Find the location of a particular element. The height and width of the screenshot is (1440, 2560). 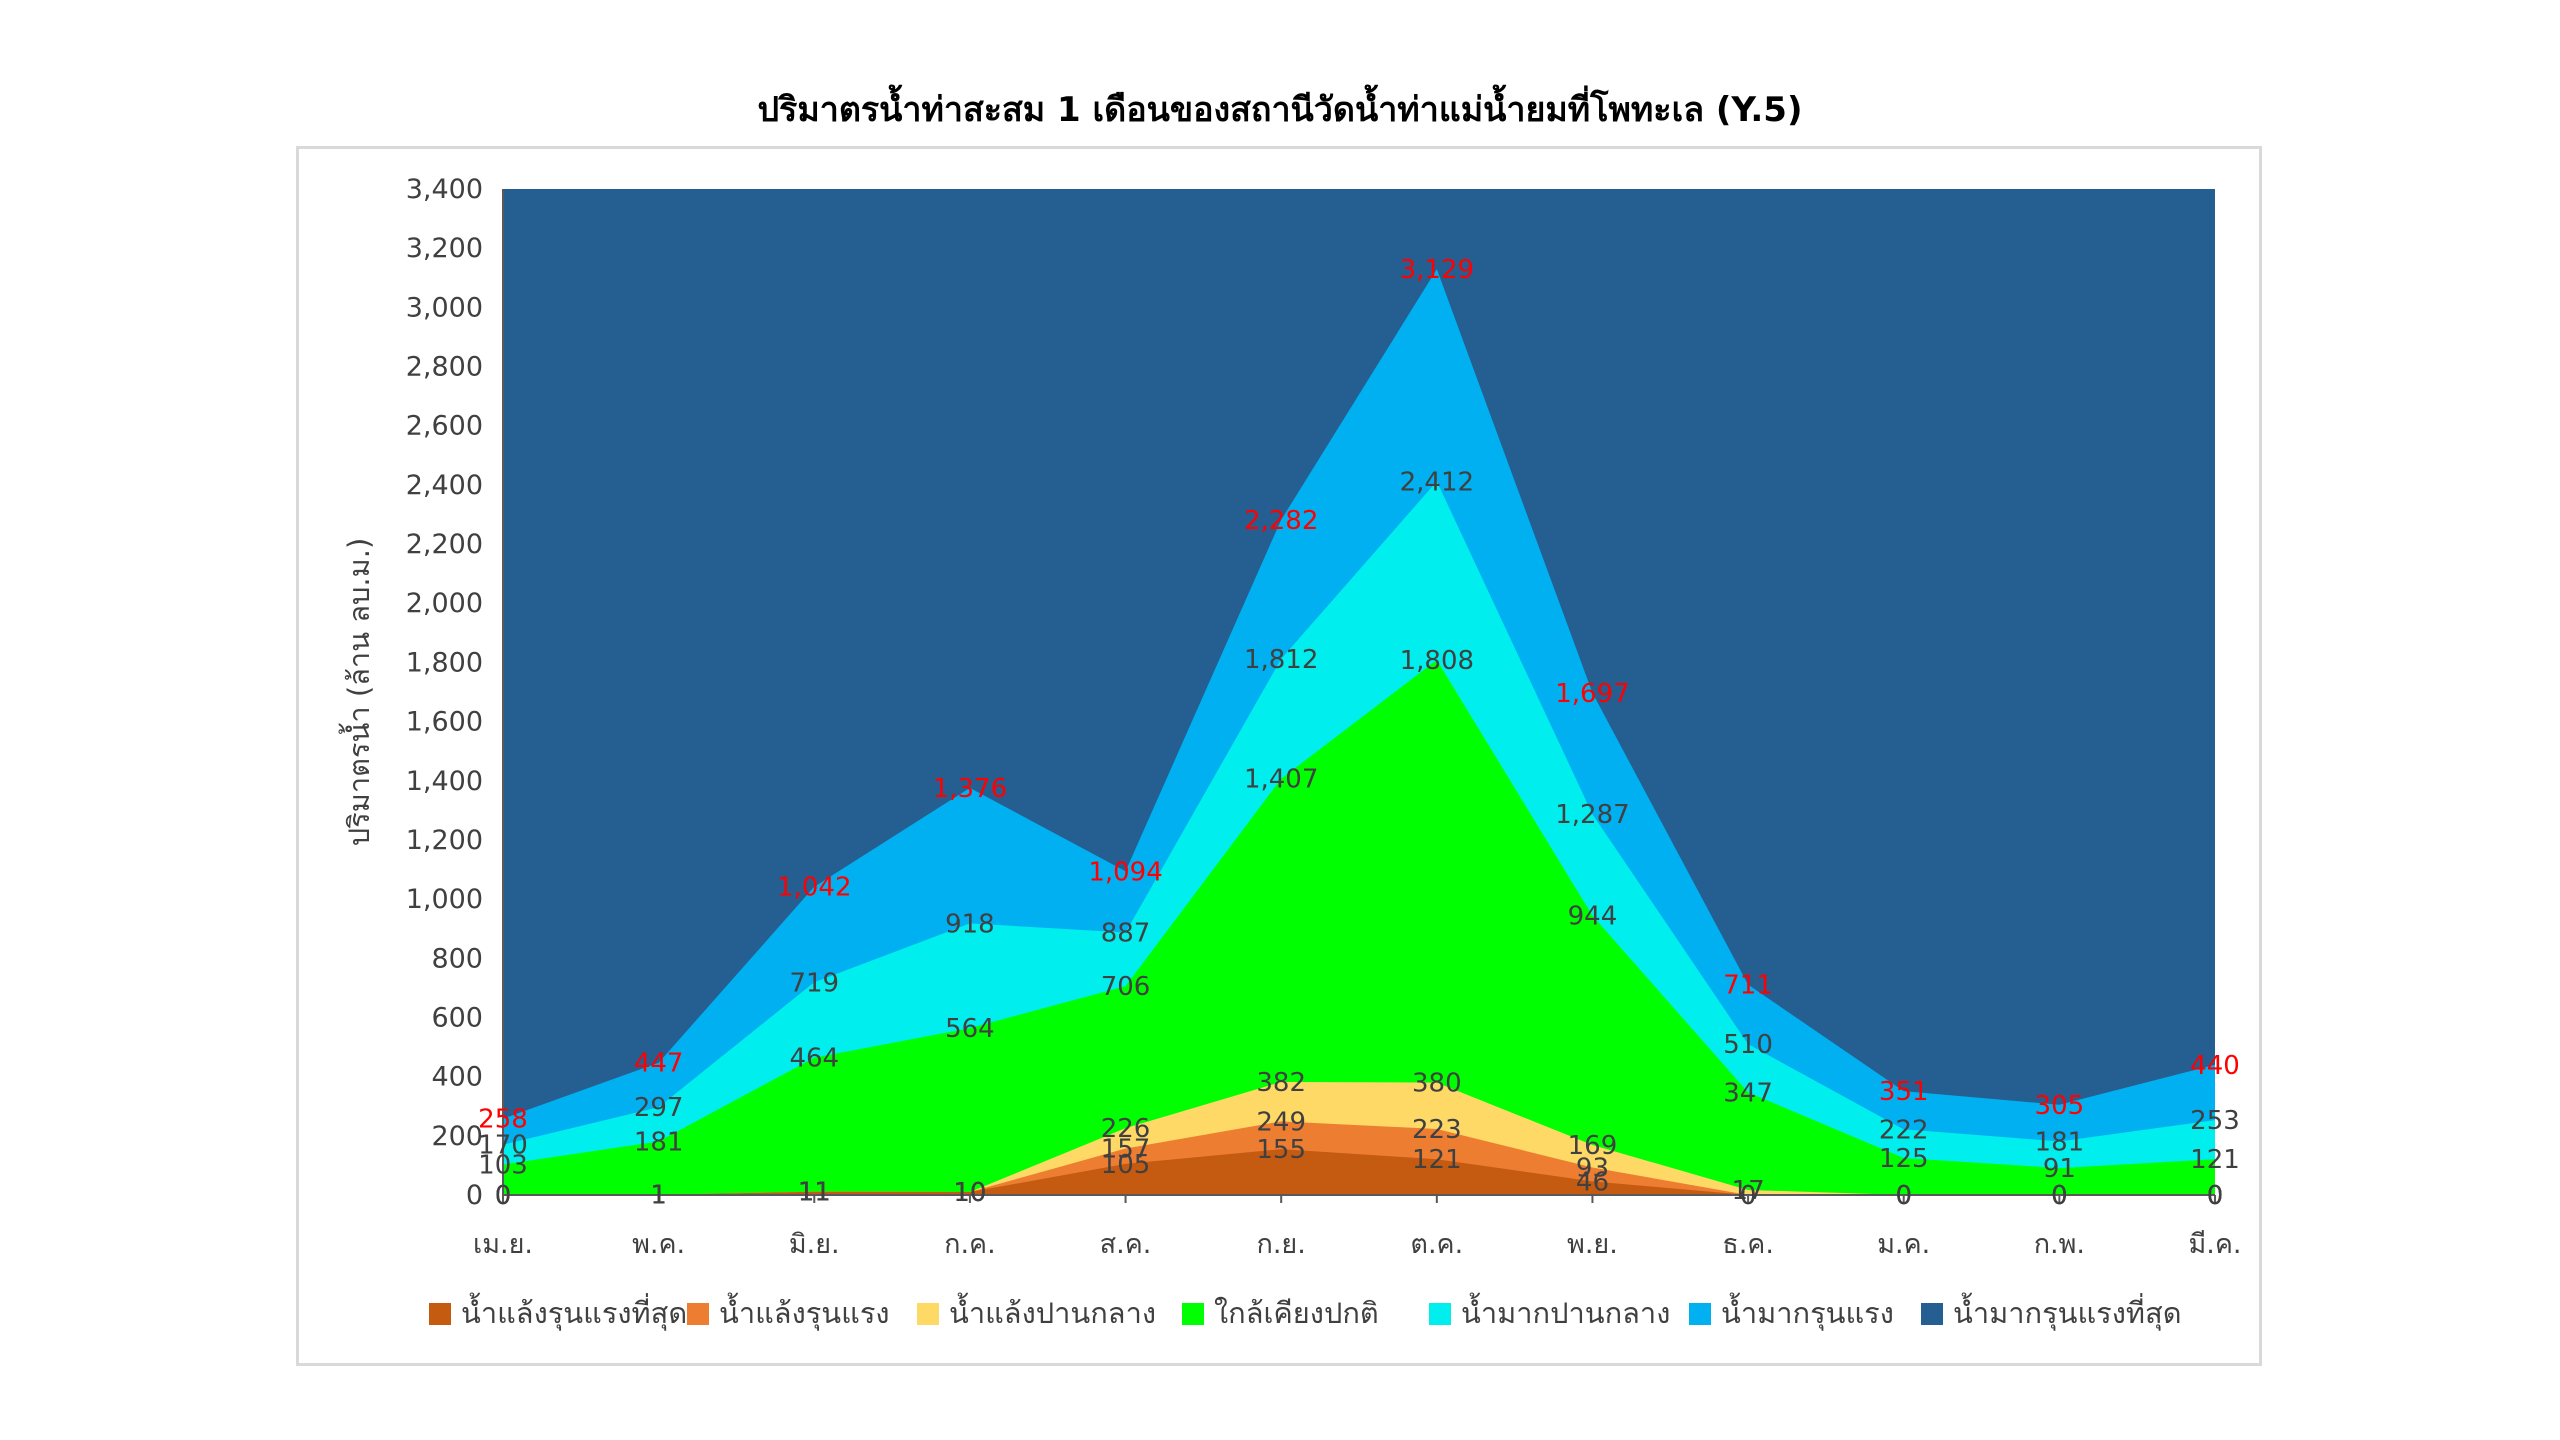

data-label: 223 is located at coordinates (1437, 1130).